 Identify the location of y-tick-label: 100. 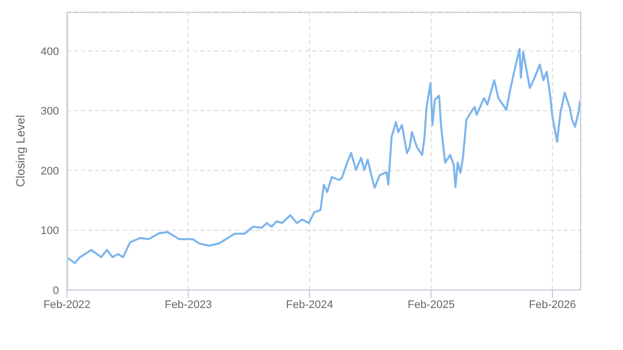
(49, 231).